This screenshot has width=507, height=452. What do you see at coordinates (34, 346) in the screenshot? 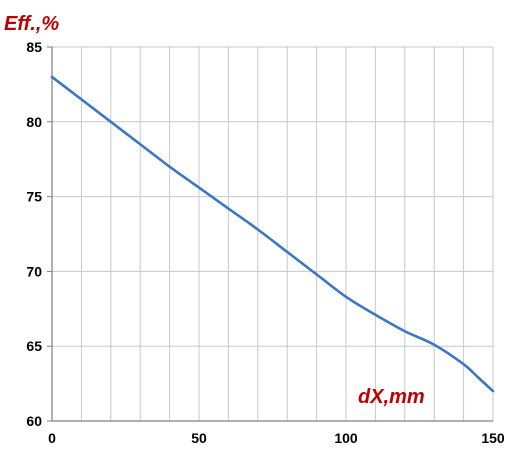
I see `y-tick-label: 65` at bounding box center [34, 346].